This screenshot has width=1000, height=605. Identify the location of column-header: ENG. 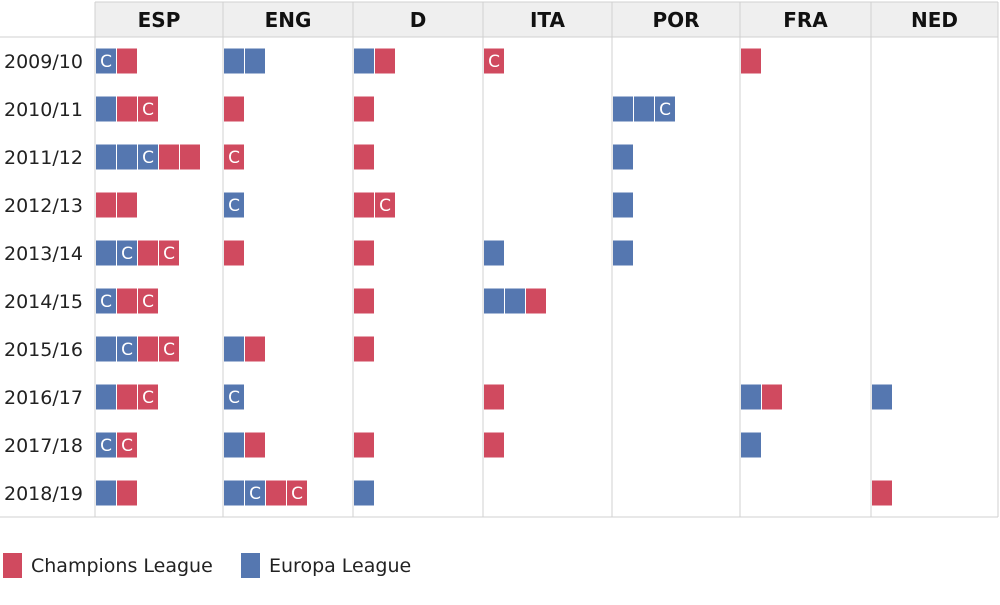
(288, 20).